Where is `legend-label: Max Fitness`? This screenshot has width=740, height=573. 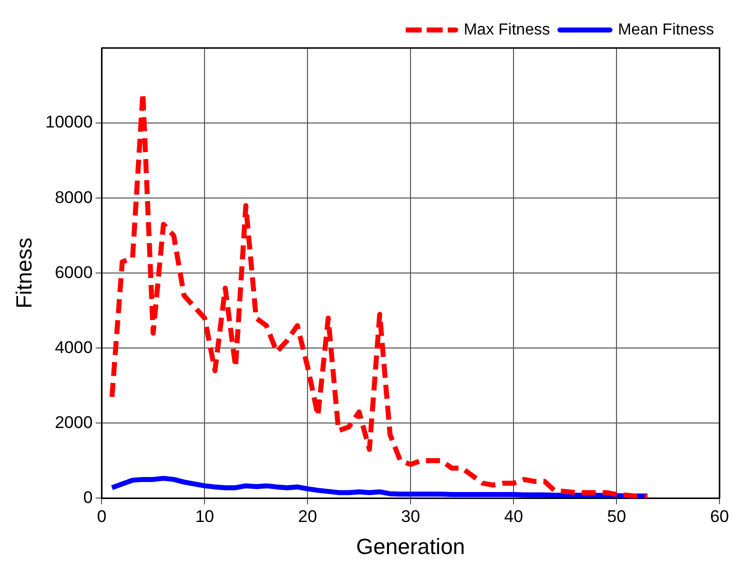
legend-label: Max Fitness is located at coordinates (507, 29).